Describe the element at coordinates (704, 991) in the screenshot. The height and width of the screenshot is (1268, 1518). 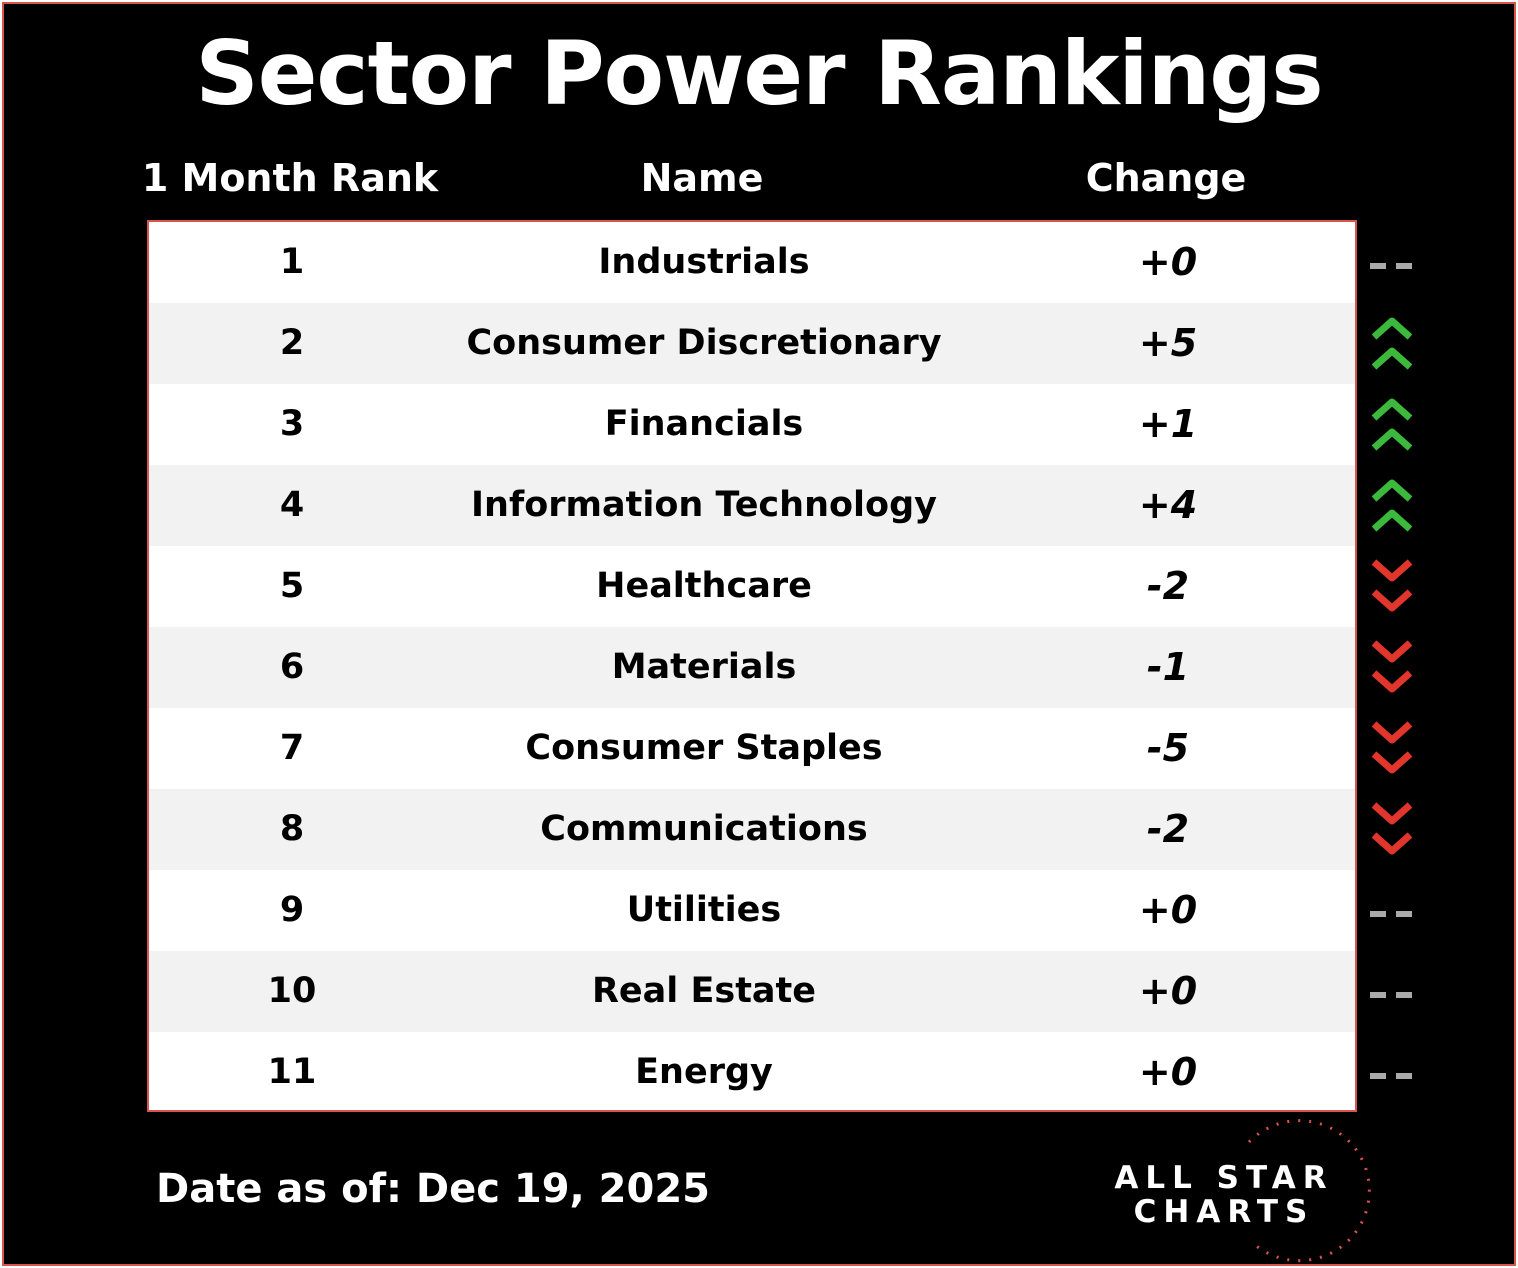
I see `table-cell: Real Estate` at that location.